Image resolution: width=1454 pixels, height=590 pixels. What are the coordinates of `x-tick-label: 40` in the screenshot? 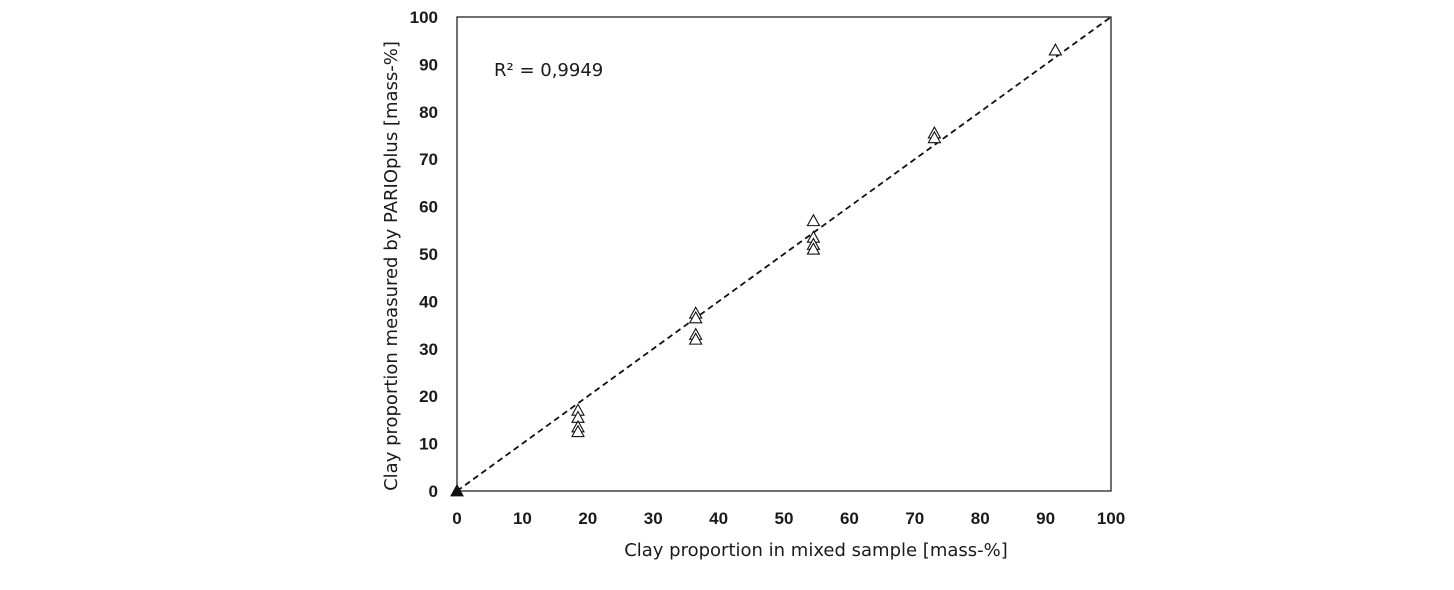 It's located at (718, 518).